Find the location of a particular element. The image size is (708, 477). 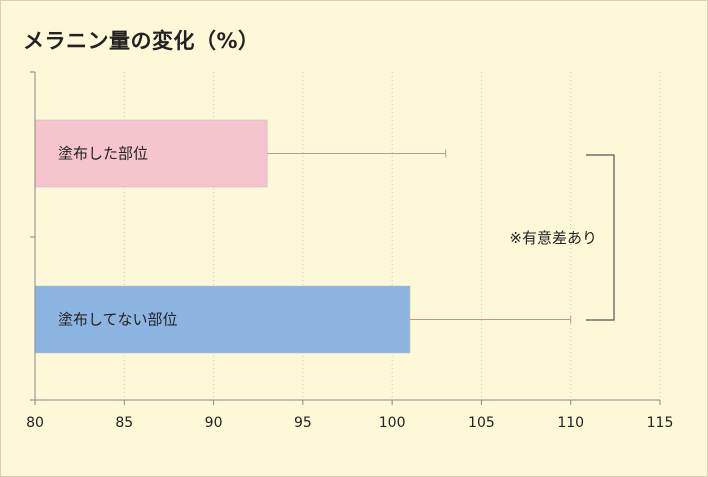

x-tick-label: 100 is located at coordinates (392, 423).